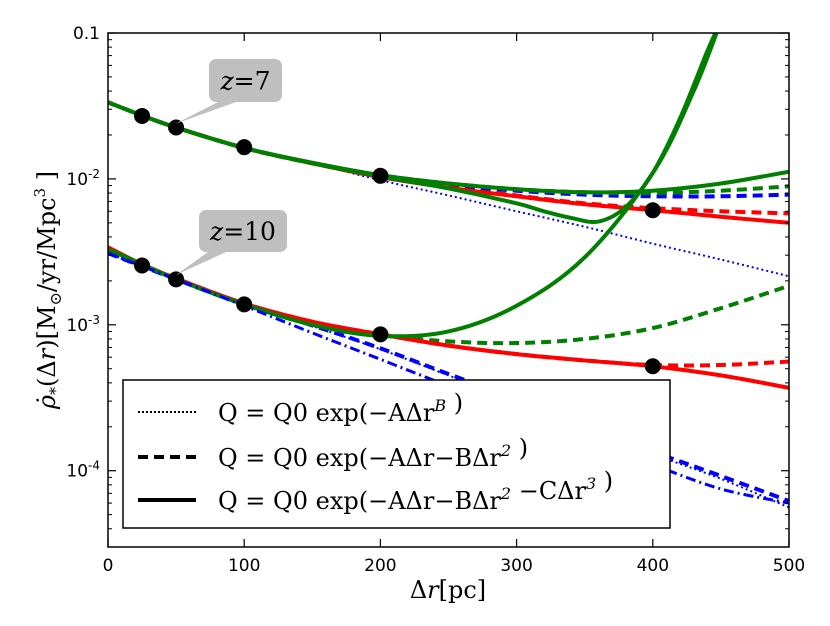 Image resolution: width=830 pixels, height=626 pixels. Describe the element at coordinates (83, 470) in the screenshot. I see `y-tick-label-0: 10⁻⁴` at that location.